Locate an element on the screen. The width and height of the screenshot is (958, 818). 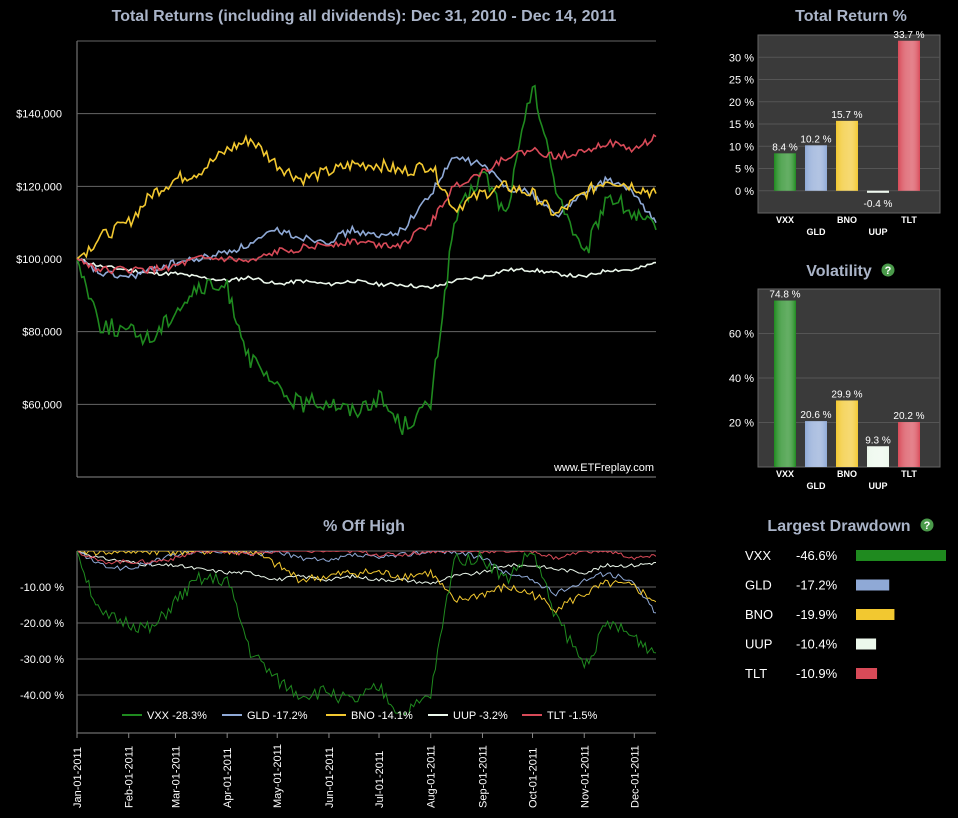
bar-y-tick-label: 10 % is located at coordinates (741, 147).